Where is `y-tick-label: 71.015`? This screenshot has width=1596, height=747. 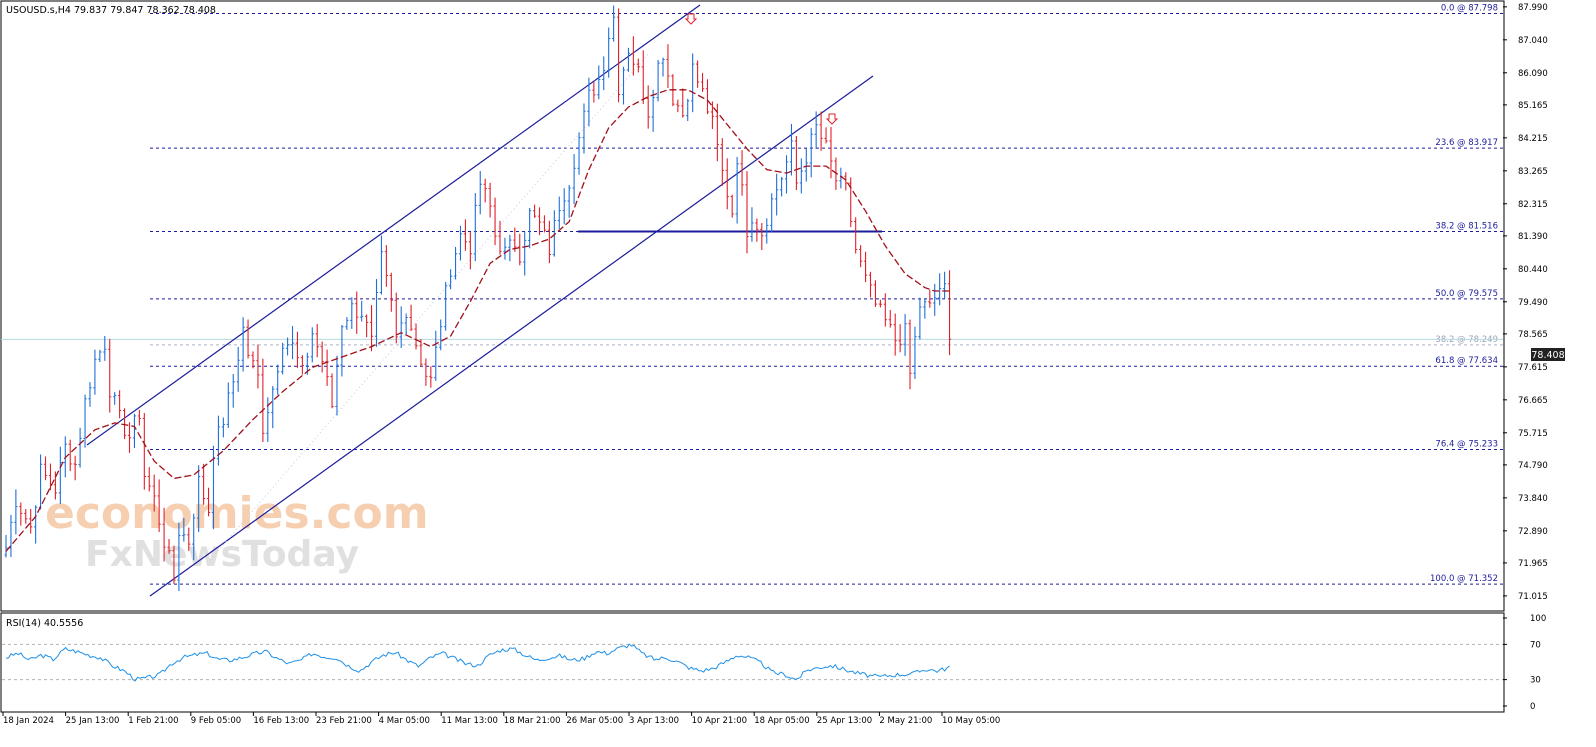 y-tick-label: 71.015 is located at coordinates (1533, 597).